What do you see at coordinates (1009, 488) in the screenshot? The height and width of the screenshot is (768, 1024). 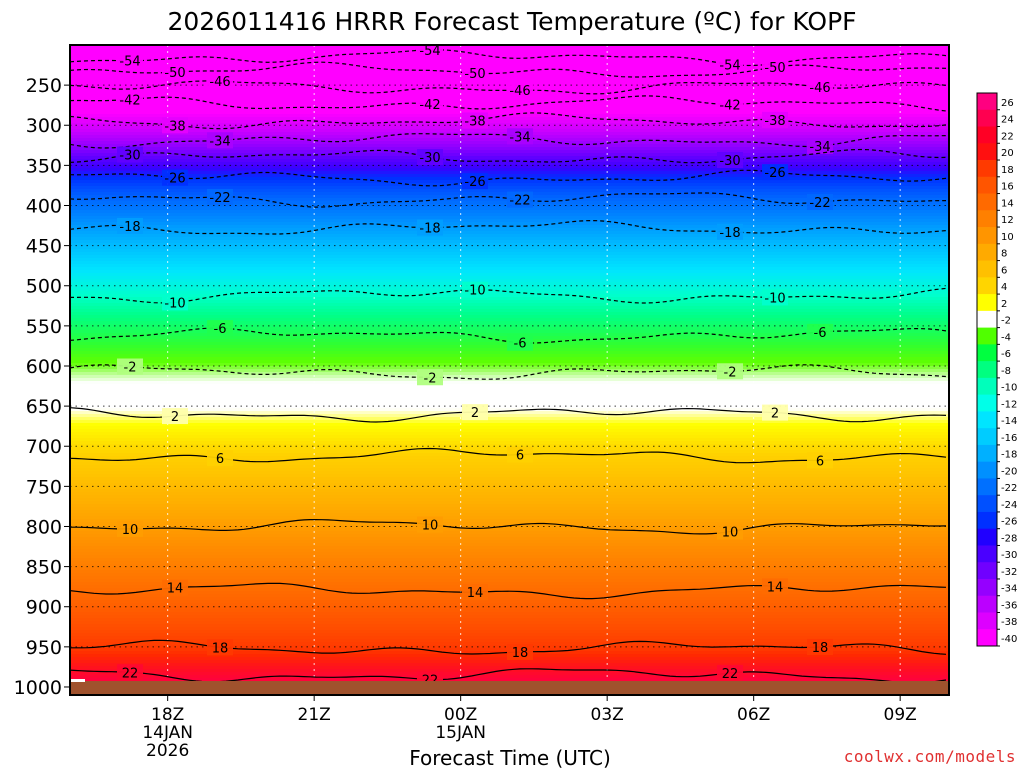 I see `colorbar-label: -22` at bounding box center [1009, 488].